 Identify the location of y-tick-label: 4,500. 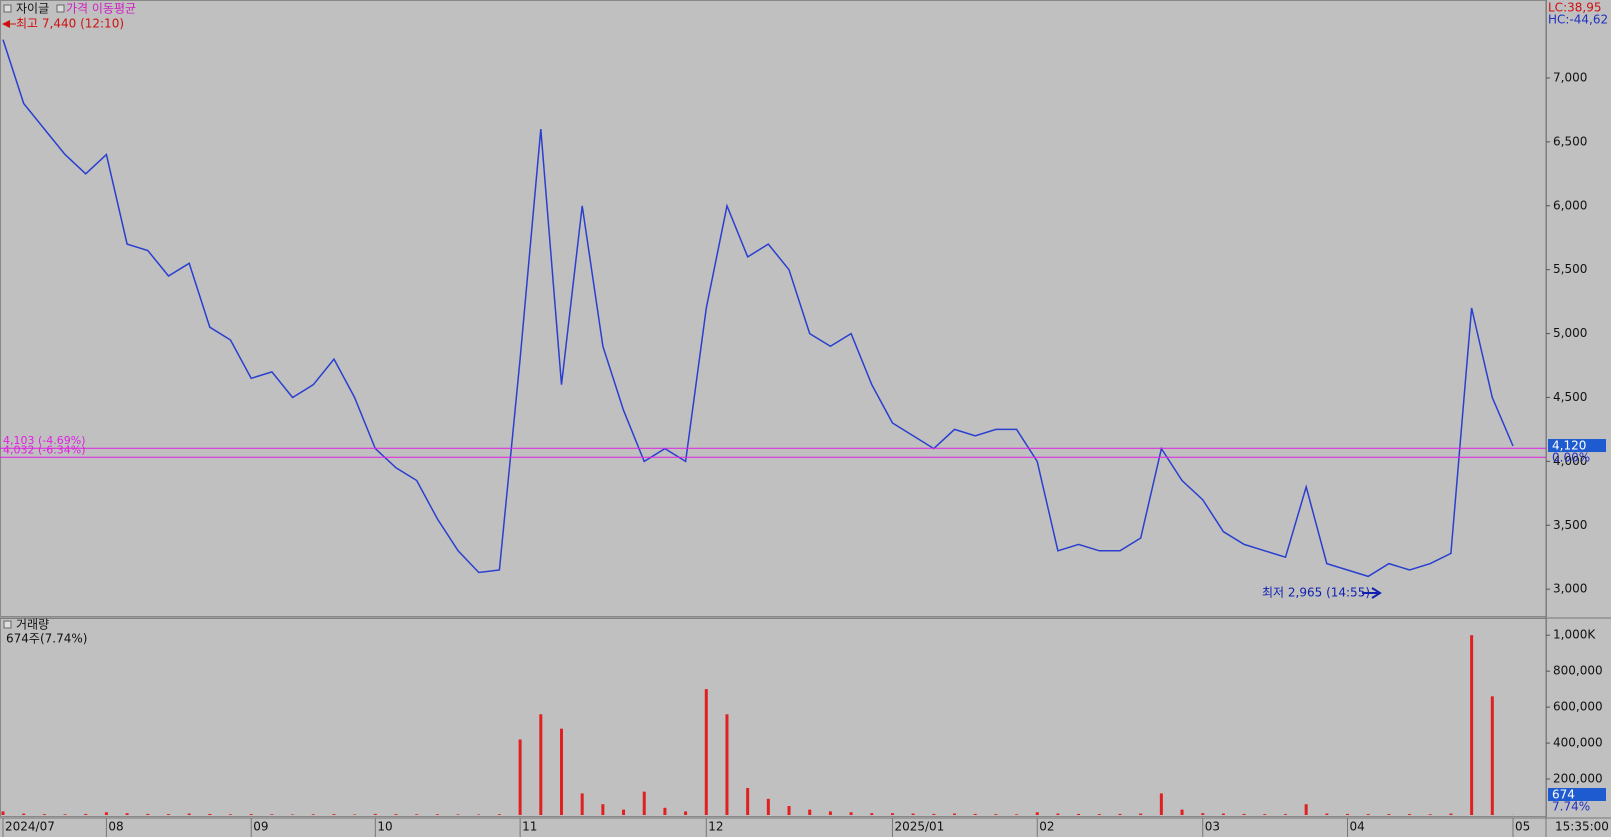
(1570, 397).